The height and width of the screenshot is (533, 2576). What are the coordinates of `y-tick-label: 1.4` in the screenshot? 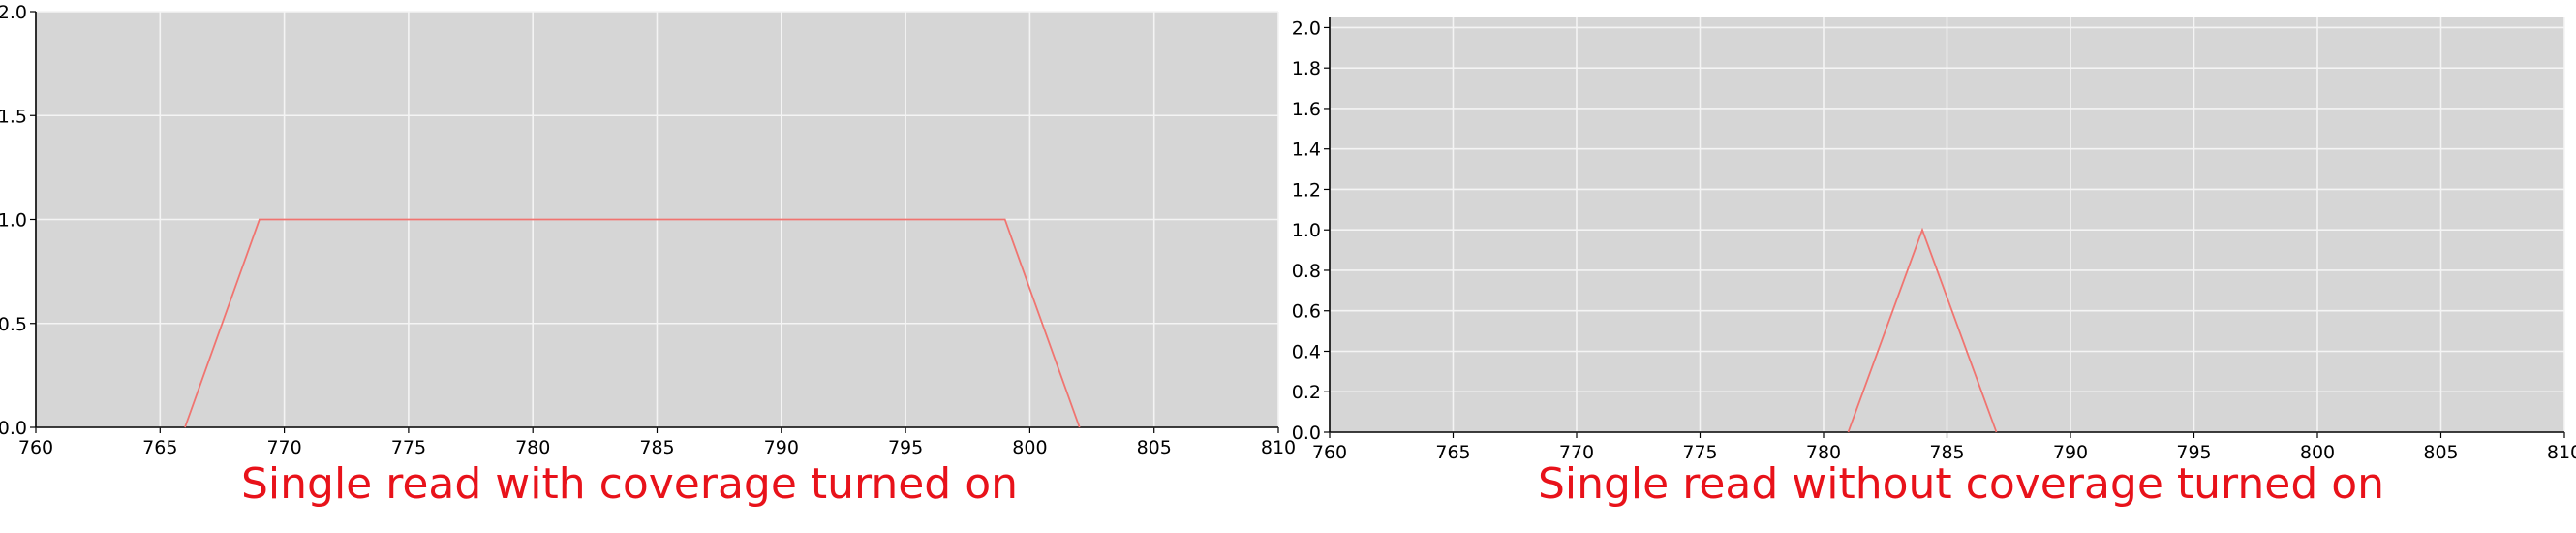 It's located at (1306, 151).